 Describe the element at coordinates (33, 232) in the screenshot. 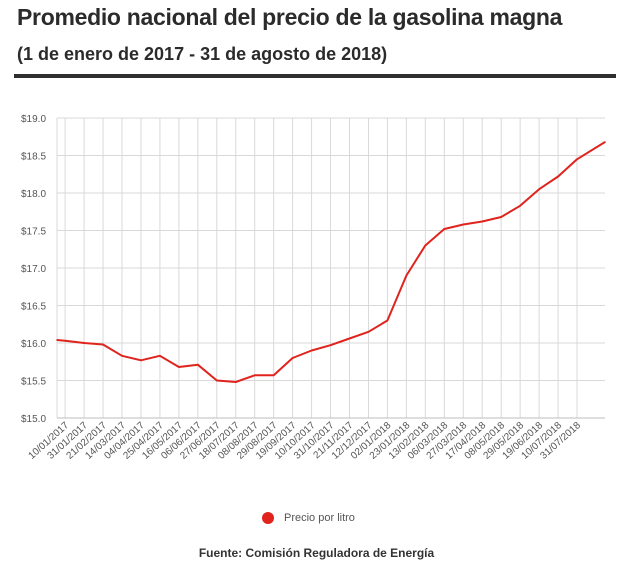

I see `y-tick-label: $17.5` at that location.